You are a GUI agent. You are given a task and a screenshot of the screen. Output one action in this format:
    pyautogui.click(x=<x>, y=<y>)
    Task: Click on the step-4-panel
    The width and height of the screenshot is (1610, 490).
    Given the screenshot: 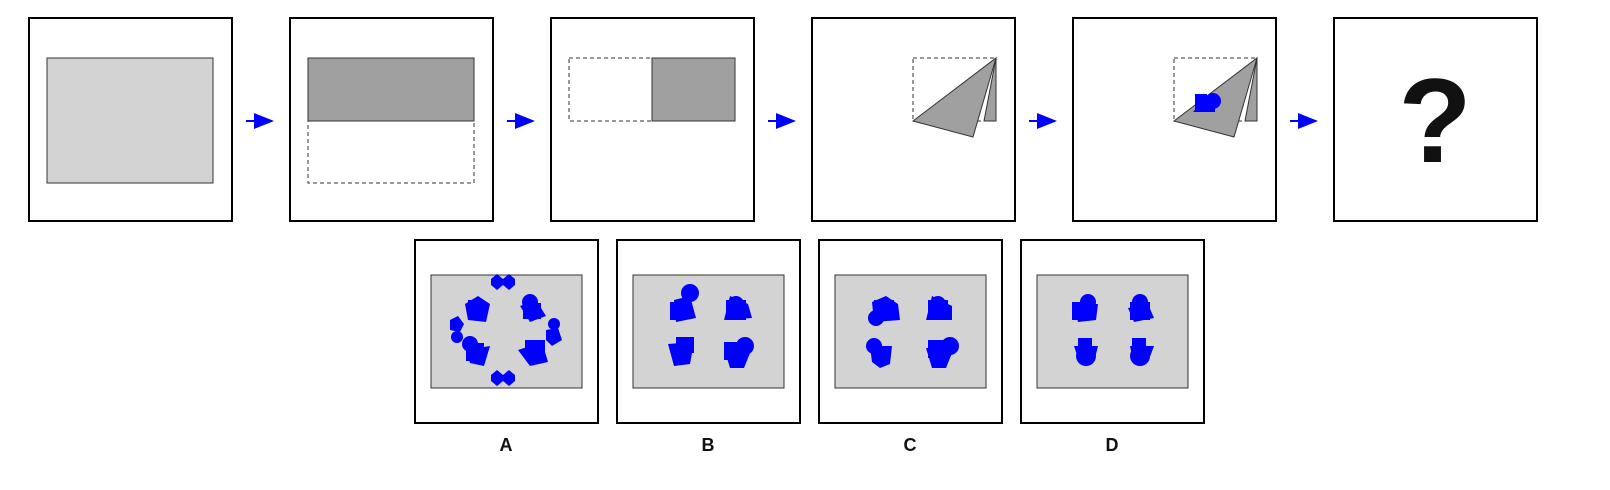 What is the action you would take?
    pyautogui.click(x=913, y=119)
    